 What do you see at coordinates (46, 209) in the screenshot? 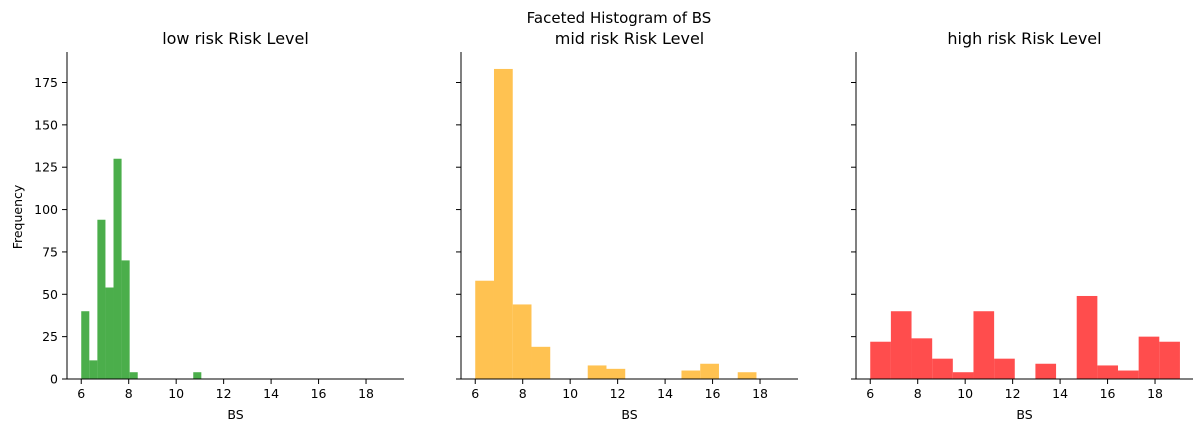
I see `y-tick-label: 100` at bounding box center [46, 209].